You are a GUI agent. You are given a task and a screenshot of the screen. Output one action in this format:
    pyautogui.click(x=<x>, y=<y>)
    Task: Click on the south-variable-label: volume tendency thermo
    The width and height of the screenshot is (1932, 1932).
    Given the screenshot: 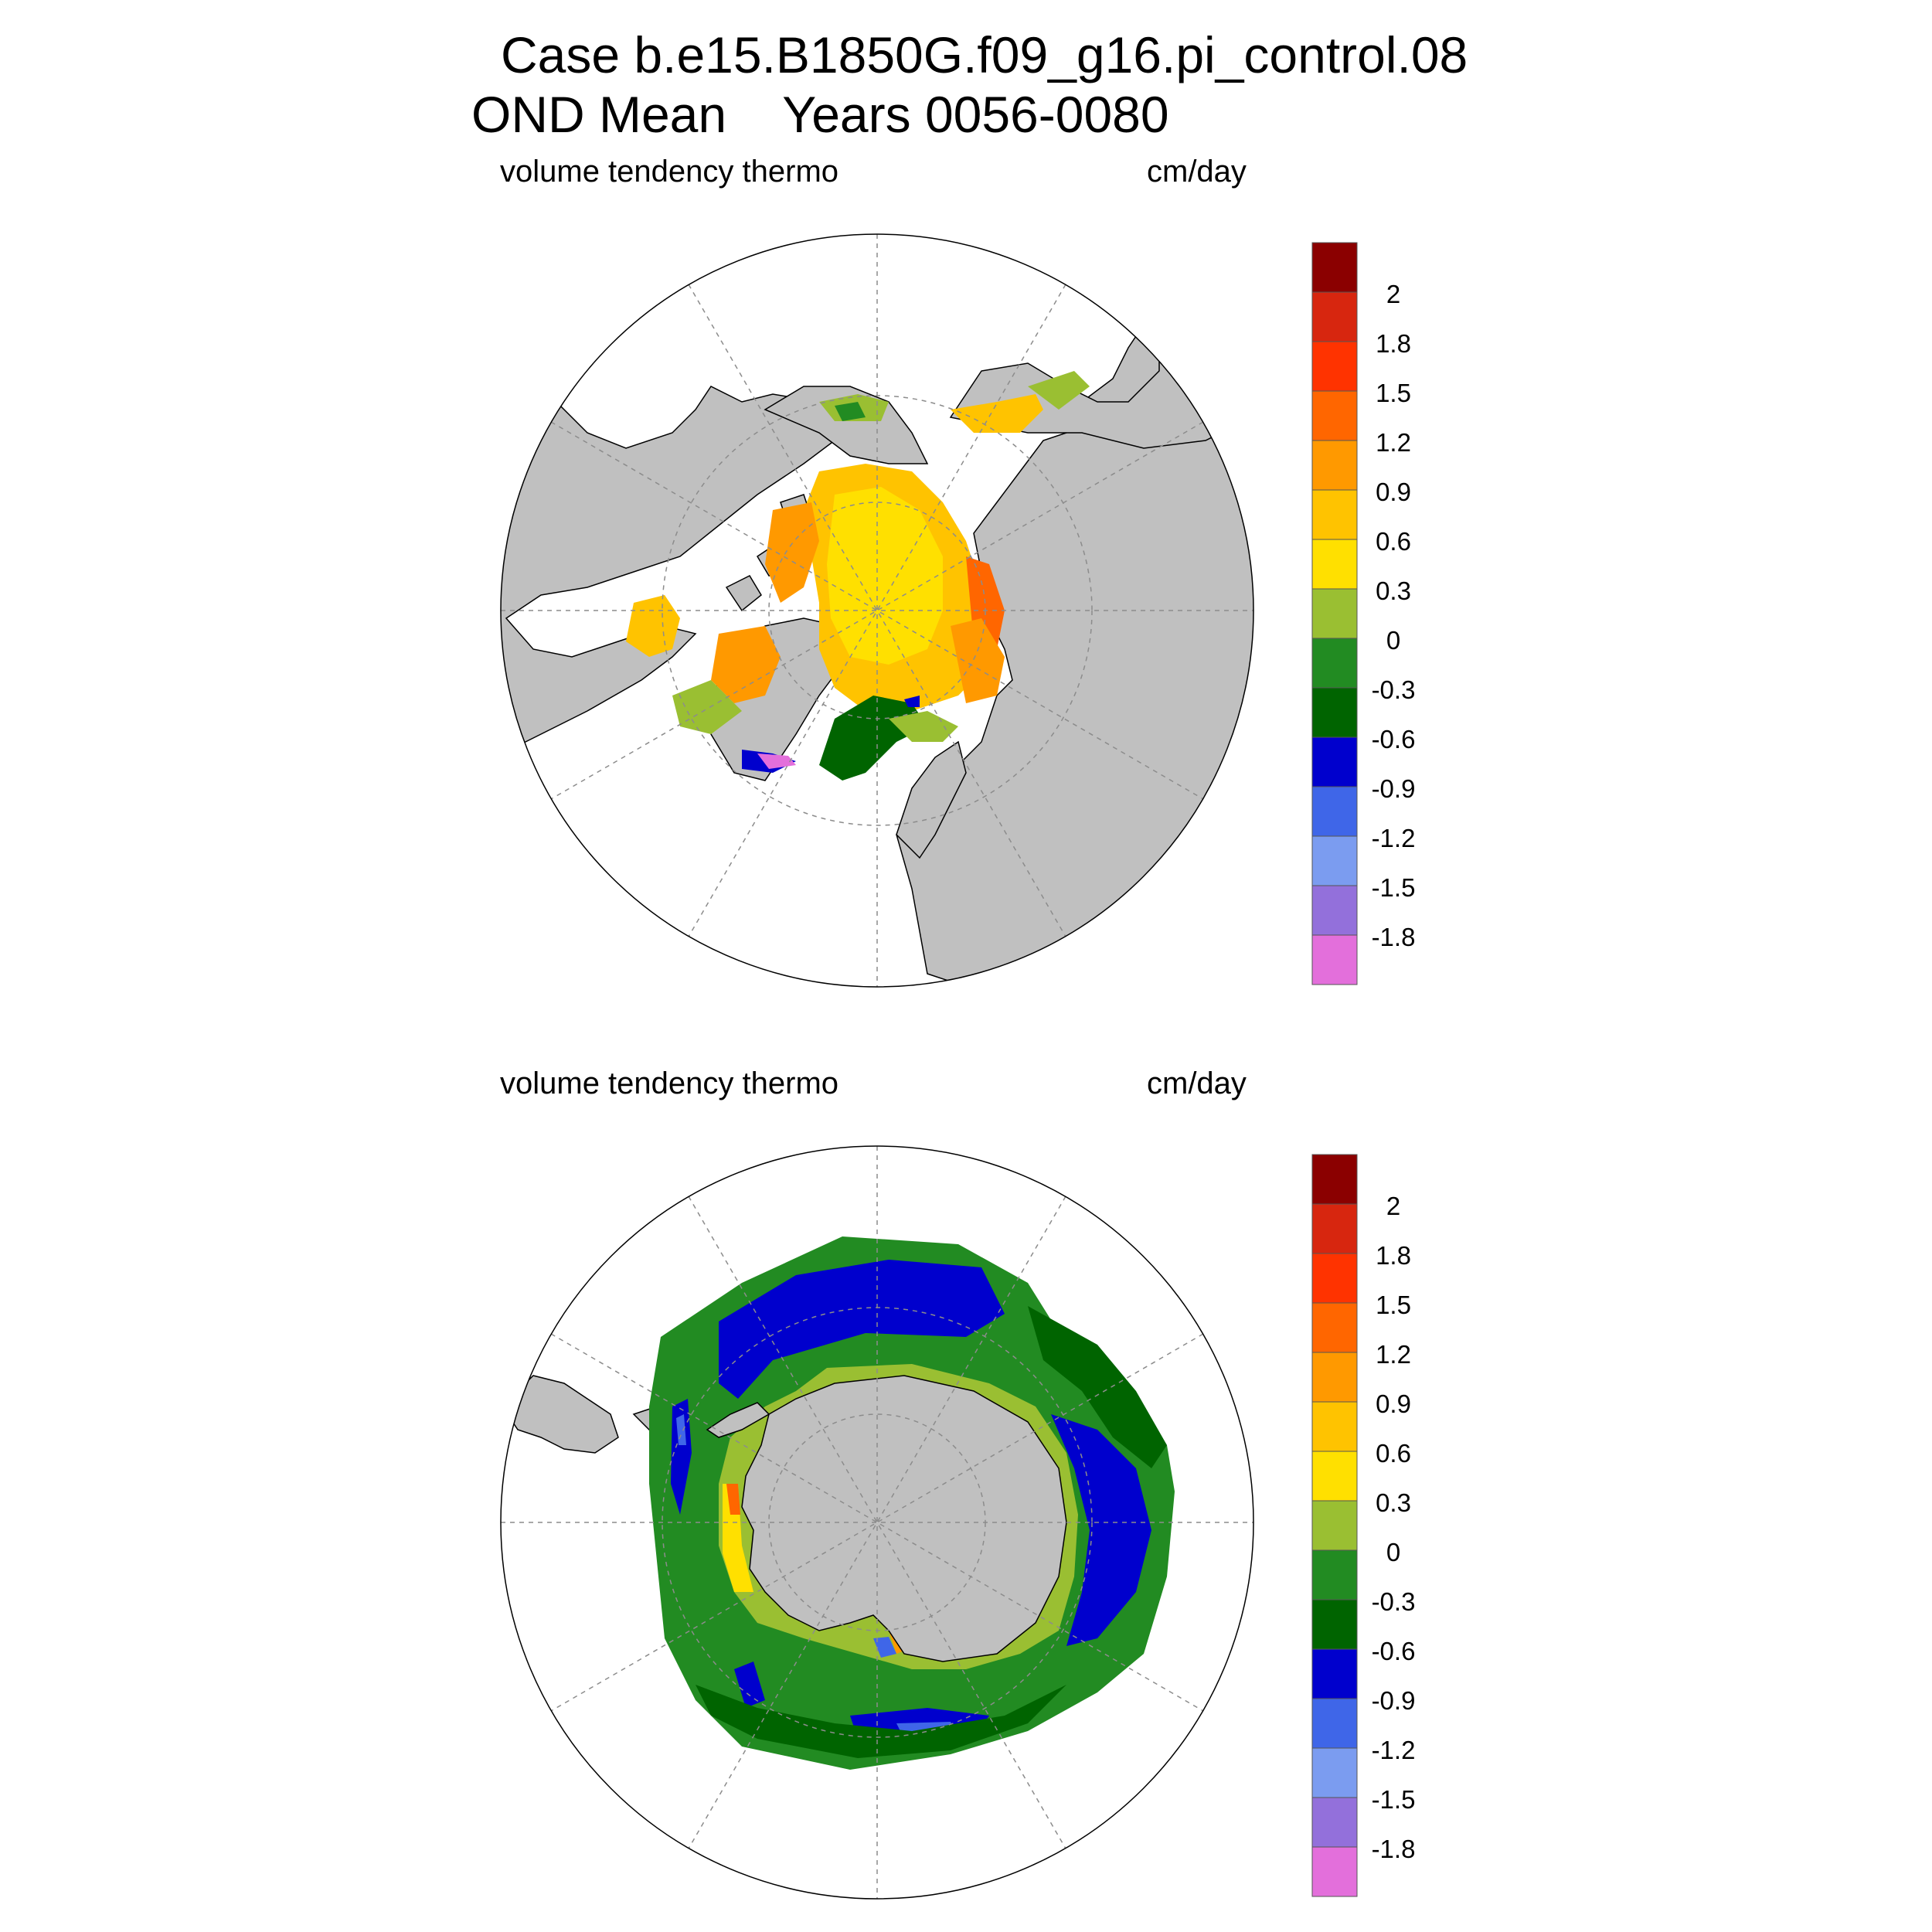 What is the action you would take?
    pyautogui.click(x=670, y=1083)
    